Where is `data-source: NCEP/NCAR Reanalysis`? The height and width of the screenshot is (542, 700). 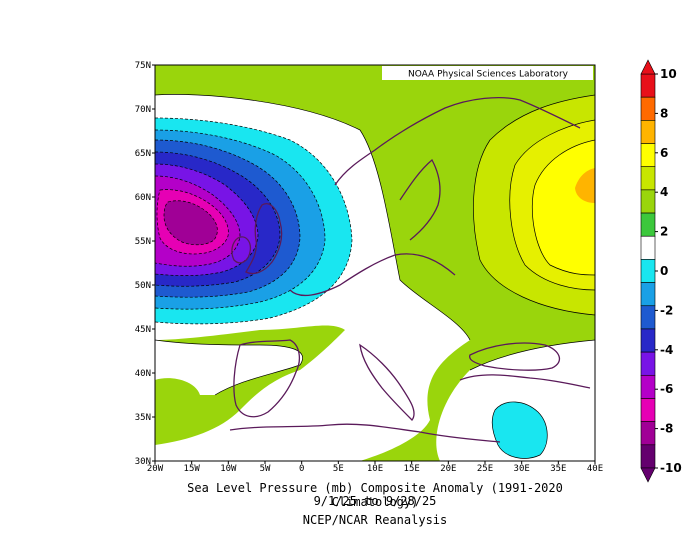 data-source: NCEP/NCAR Reanalysis is located at coordinates (375, 520).